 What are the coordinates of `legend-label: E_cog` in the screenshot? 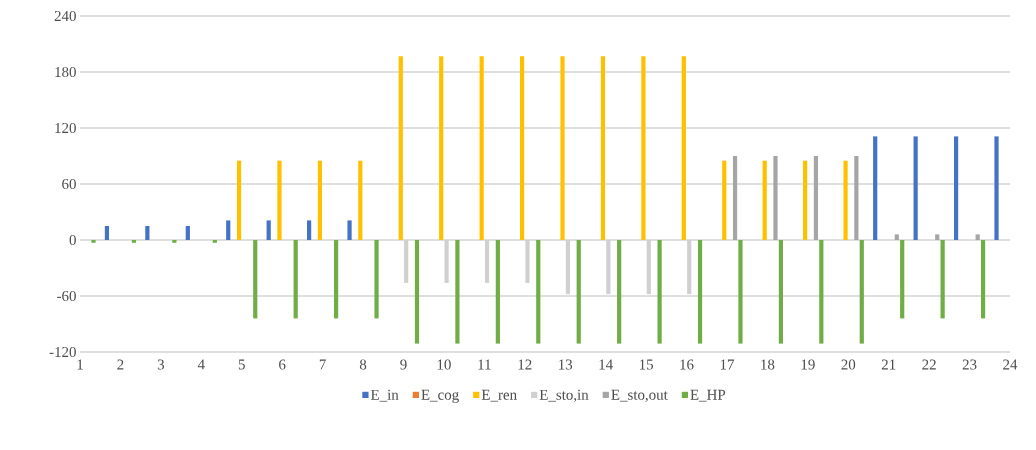 It's located at (440, 396).